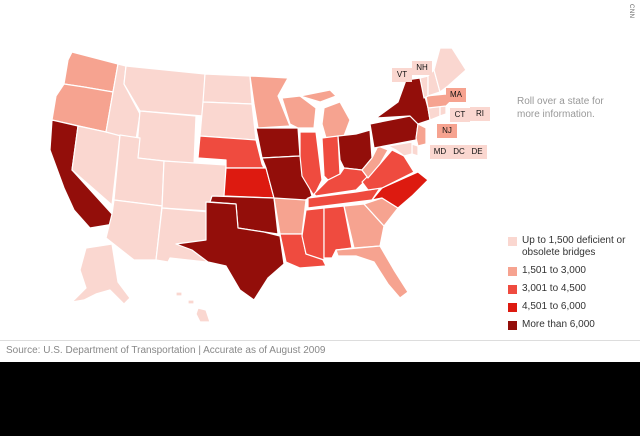  I want to click on state-sd, so click(228, 121).